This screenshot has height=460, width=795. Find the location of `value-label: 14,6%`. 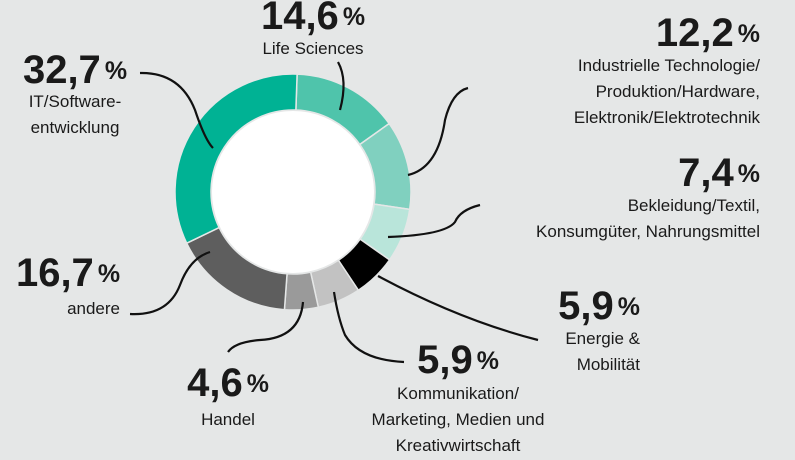

value-label: 14,6% is located at coordinates (313, 19).